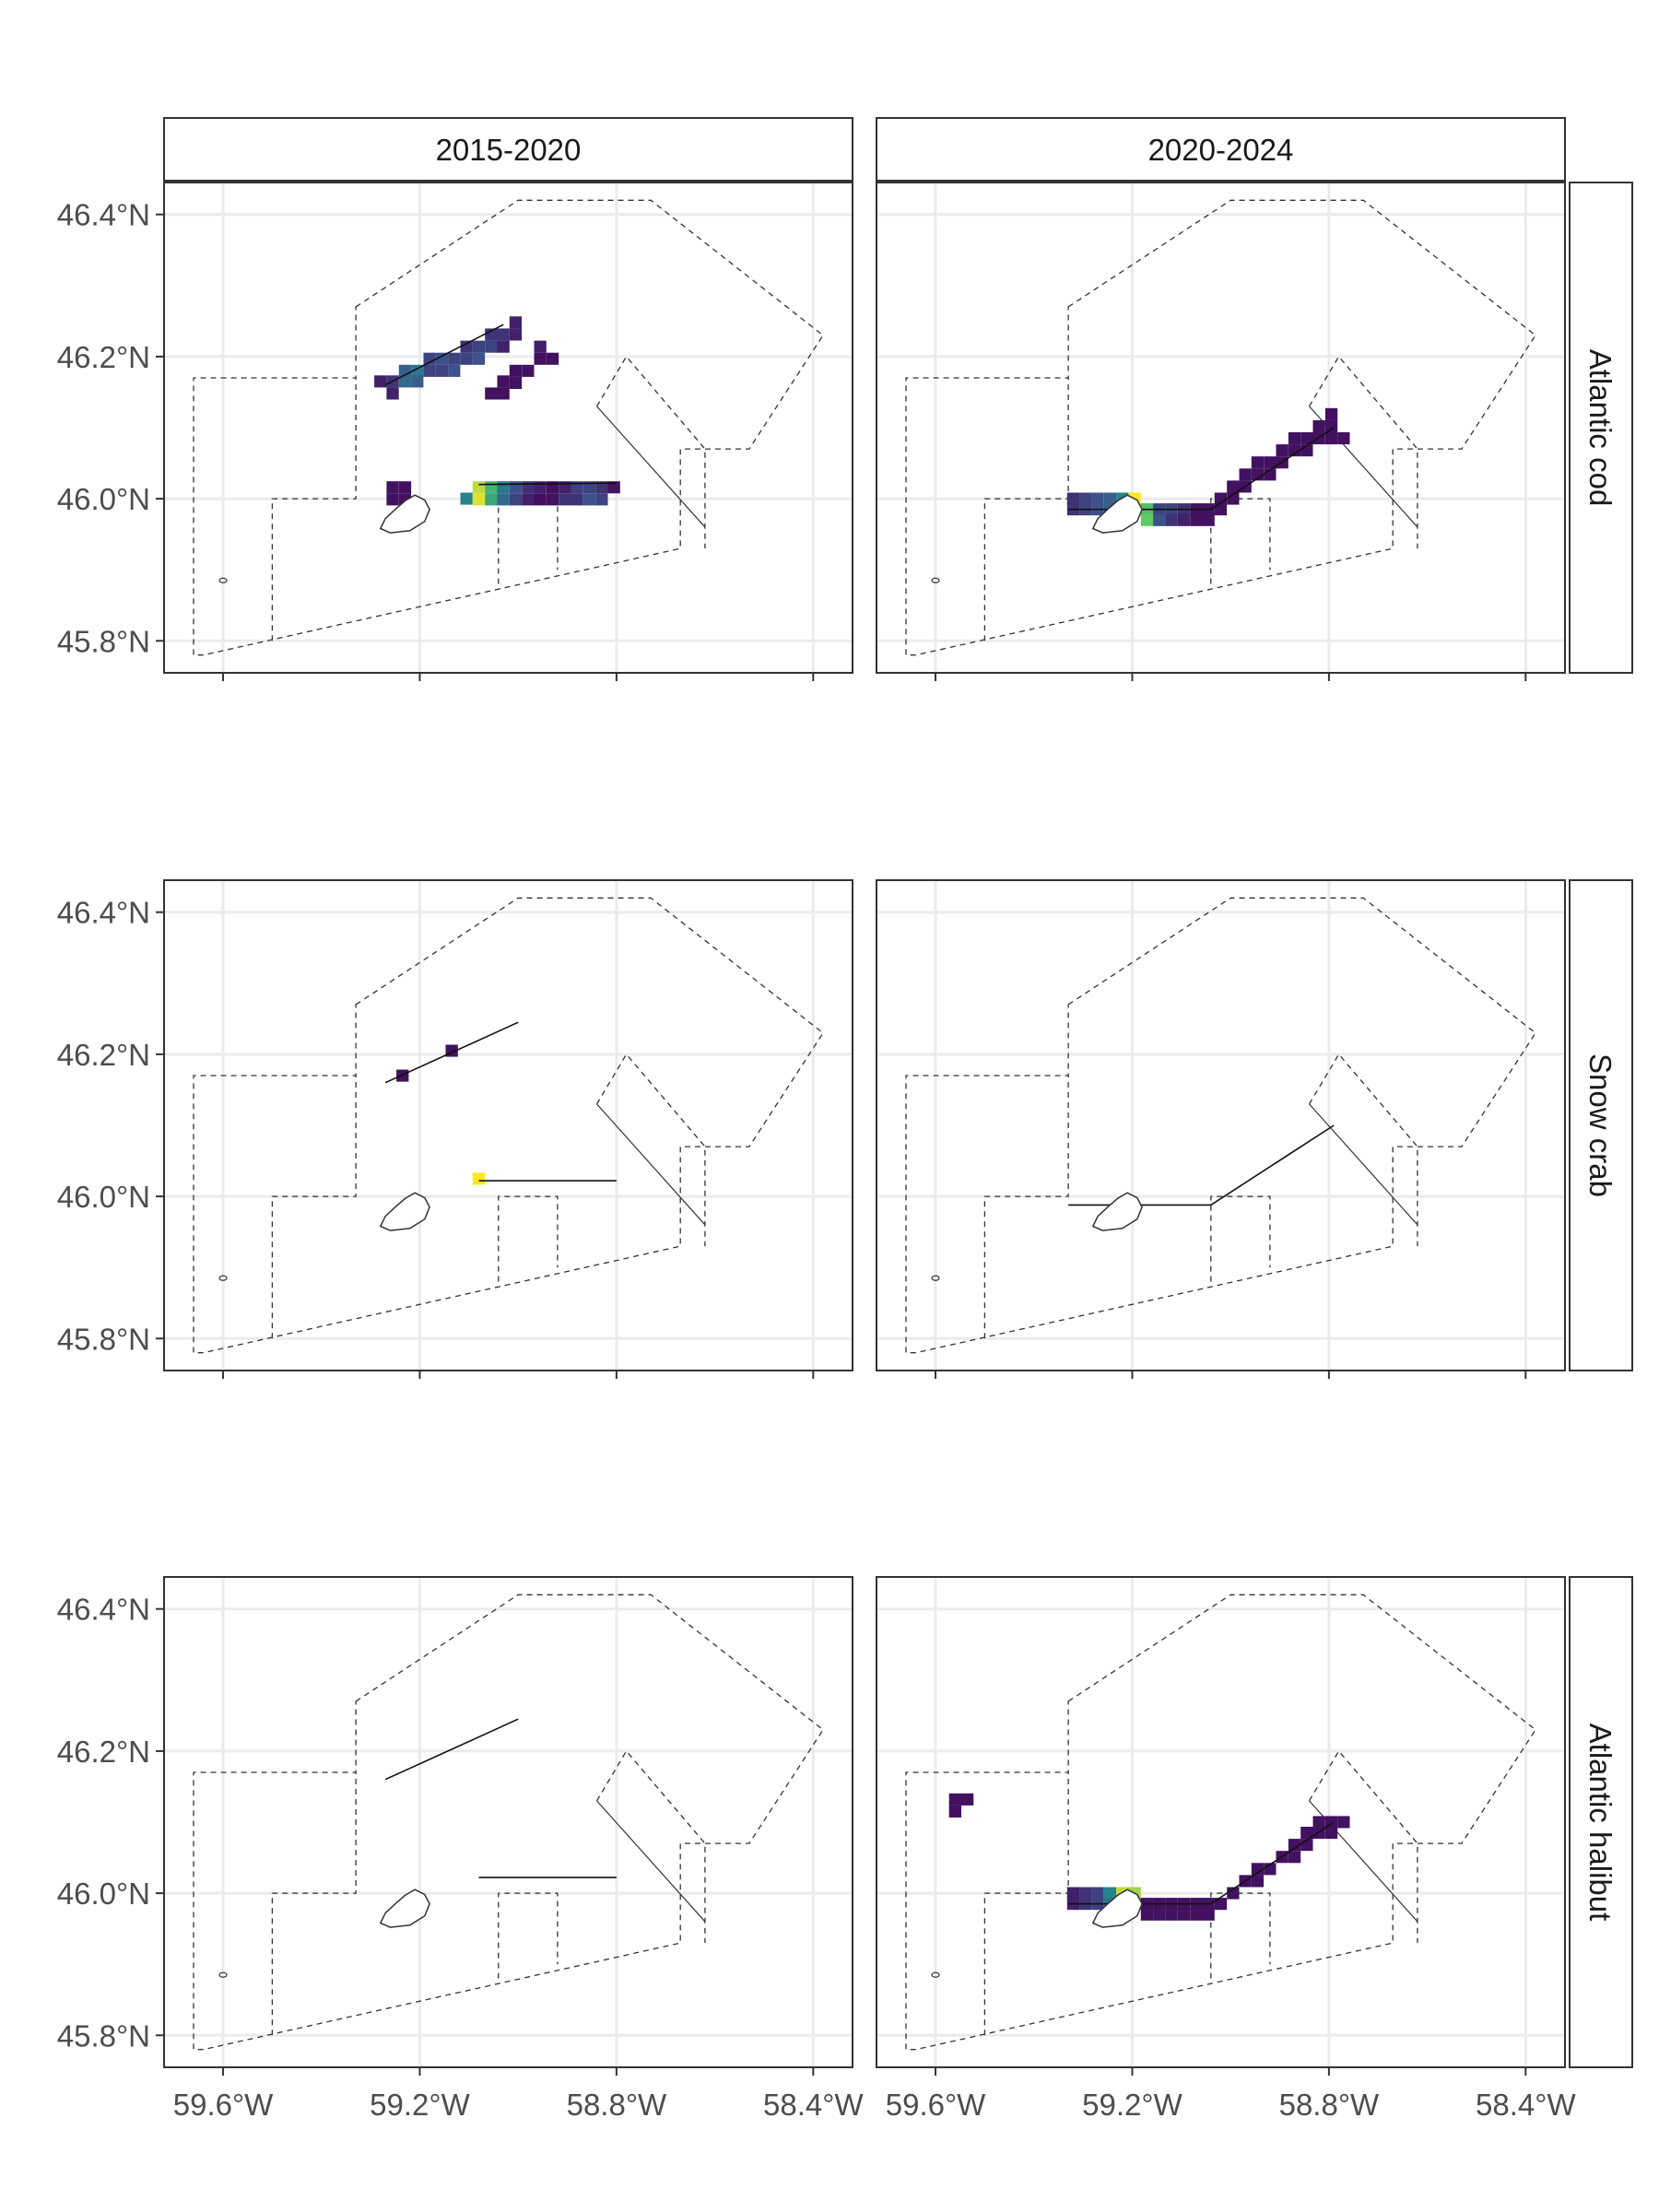 Image resolution: width=1659 pixels, height=2212 pixels. Describe the element at coordinates (528, 1238) in the screenshot. I see `subzone-boundary` at that location.